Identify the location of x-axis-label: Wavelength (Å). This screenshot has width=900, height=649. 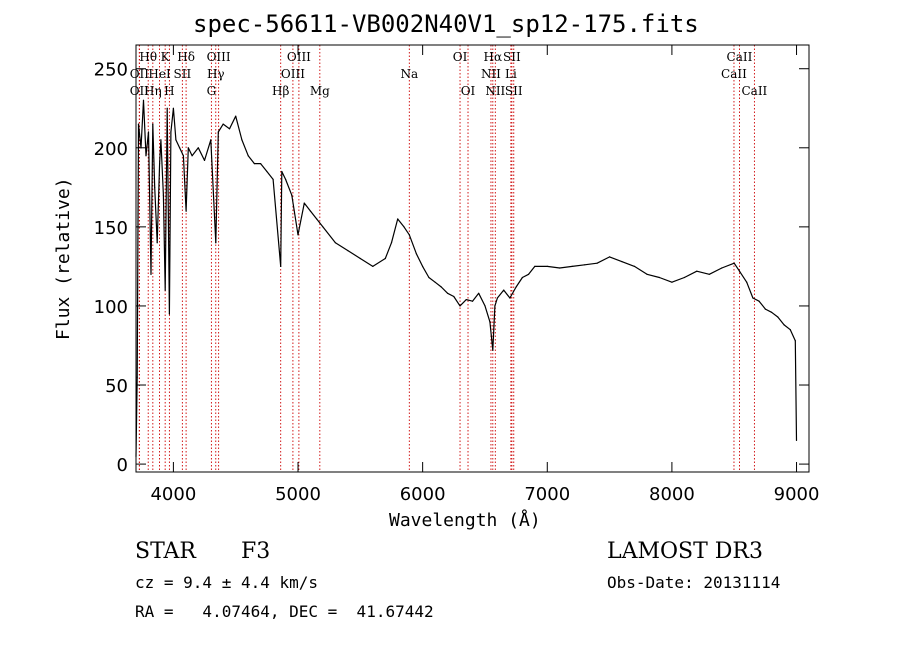
(465, 520).